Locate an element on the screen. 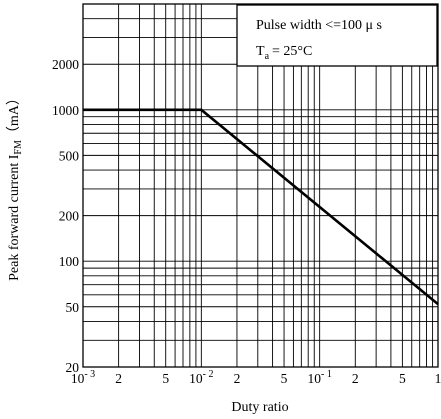  y-tick-labels: 20 50 100 200 500 1000 2000 is located at coordinates (65, 216).